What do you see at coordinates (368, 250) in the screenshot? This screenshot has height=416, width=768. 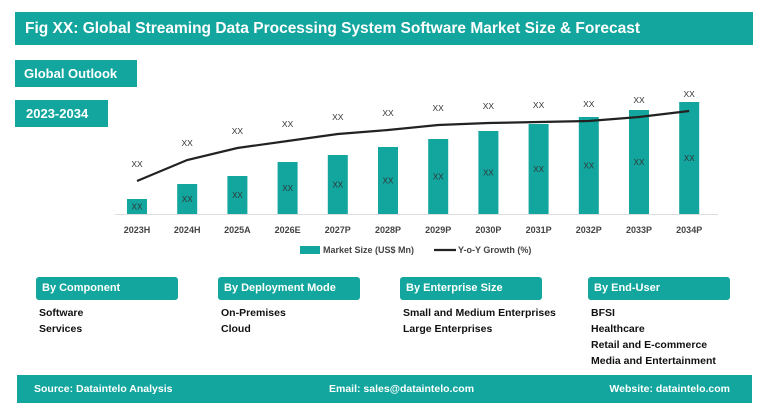 I see `legend-bar-label: Market Size (US$ Mn)` at bounding box center [368, 250].